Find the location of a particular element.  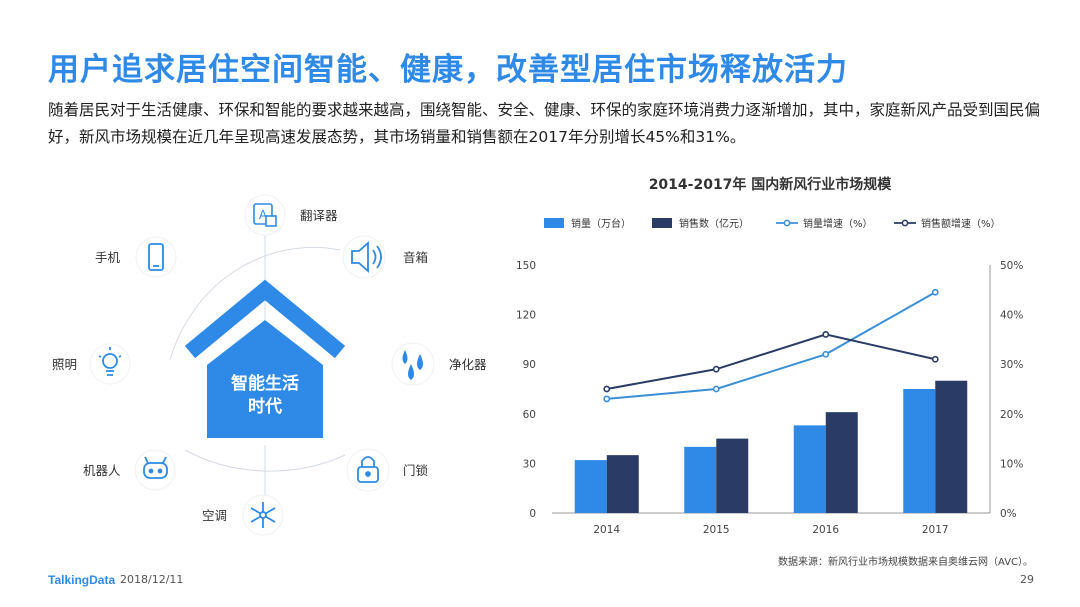

label-robot: 机器人 is located at coordinates (102, 470).